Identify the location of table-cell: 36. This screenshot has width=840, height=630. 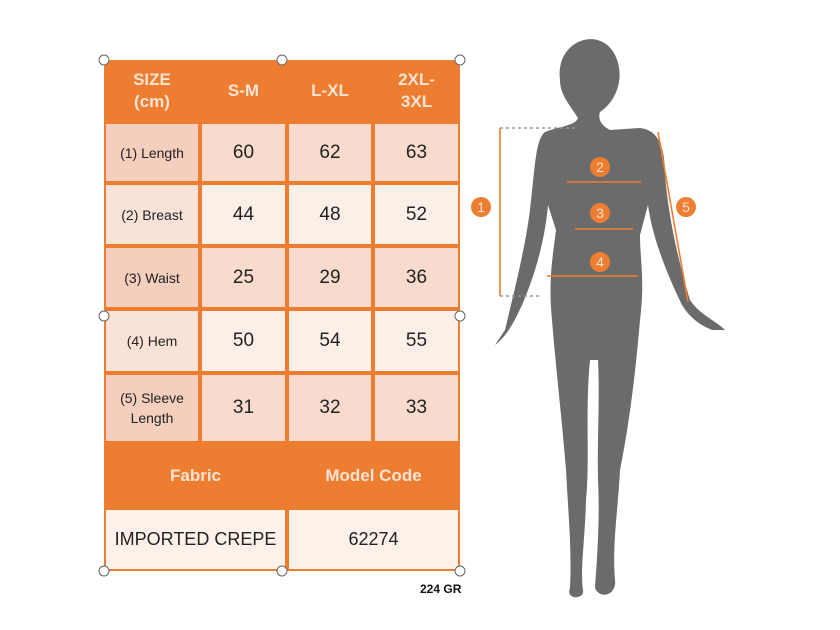
(416, 277).